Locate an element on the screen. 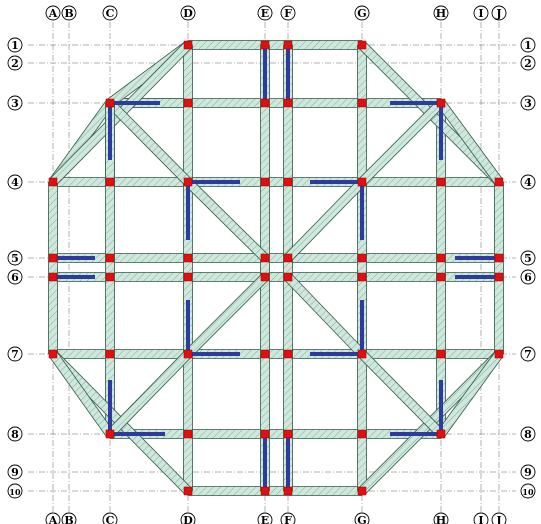  axis-bubble-left-4-label: 4 is located at coordinates (15, 182).